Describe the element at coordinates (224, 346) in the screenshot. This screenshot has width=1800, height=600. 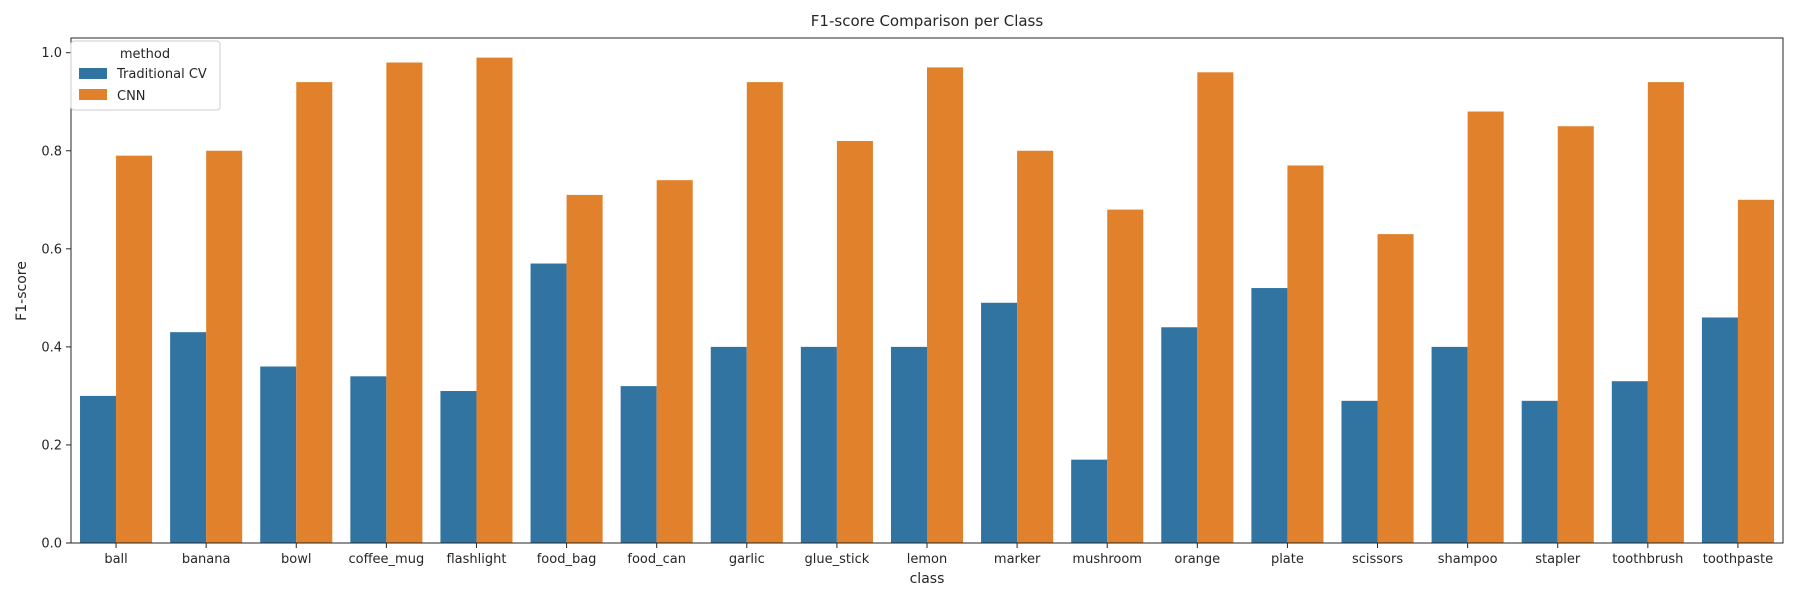
I see `bar-cnn-banana` at that location.